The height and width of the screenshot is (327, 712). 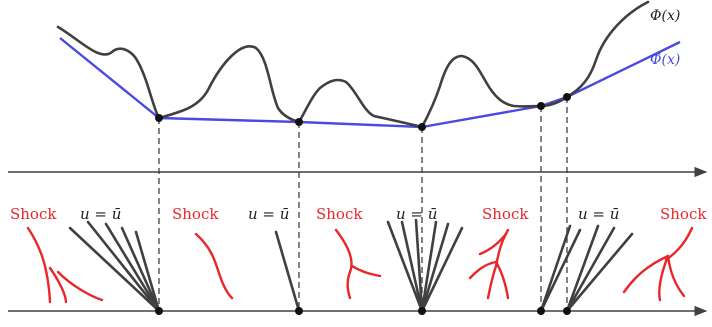 I want to click on shock-curve-4d, so click(x=493, y=244).